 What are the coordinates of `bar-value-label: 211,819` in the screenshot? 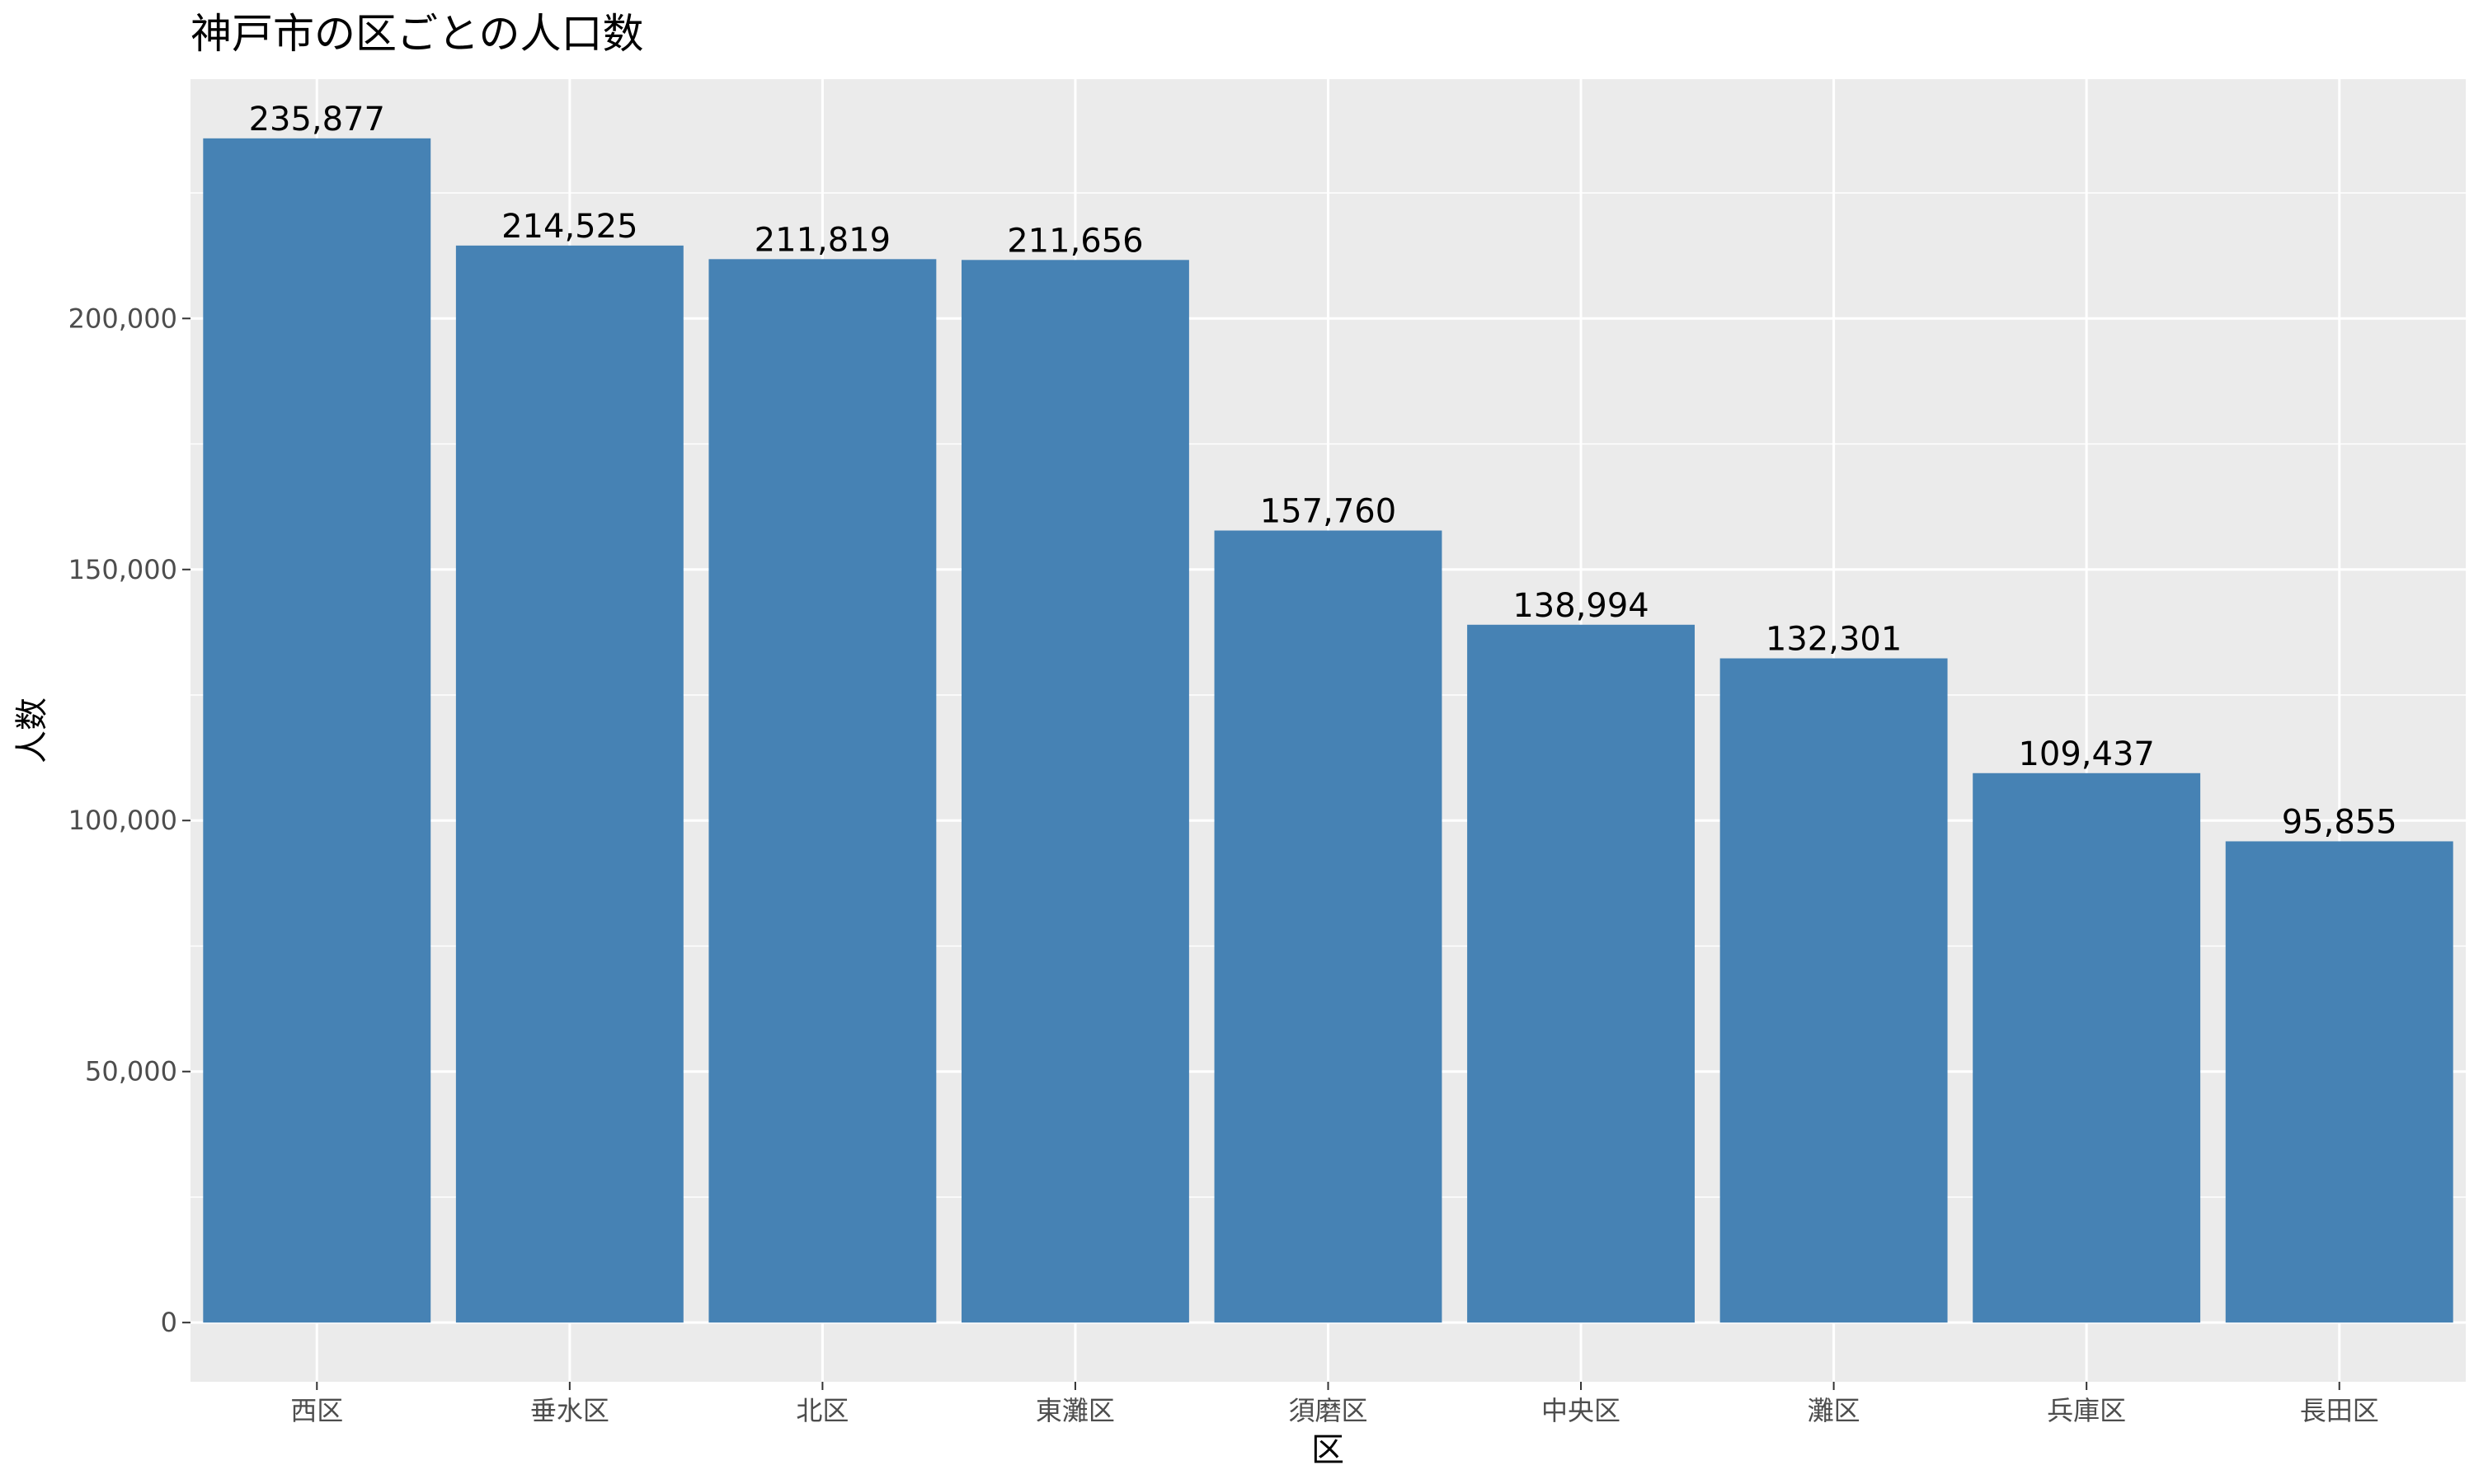 It's located at (823, 240).